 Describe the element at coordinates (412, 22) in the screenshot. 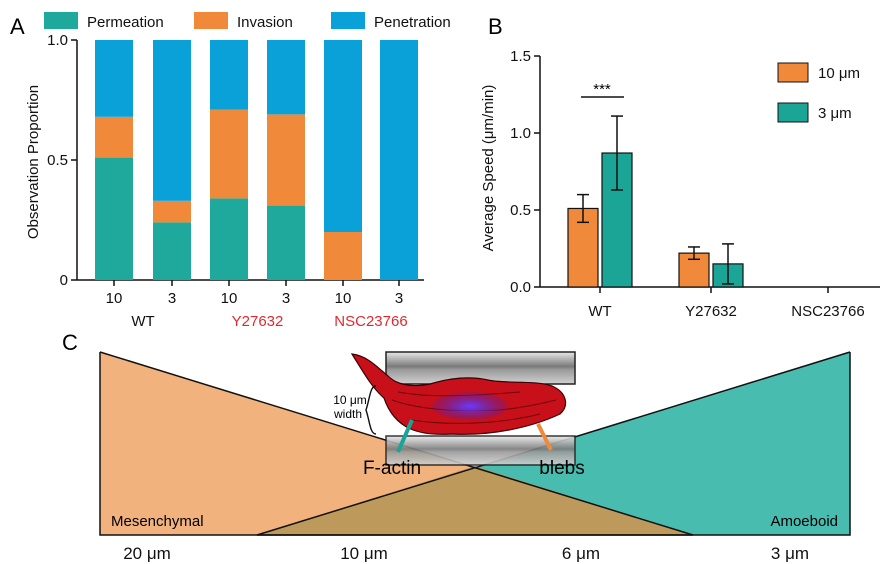

I see `legend-label-penetration: Penetration` at that location.